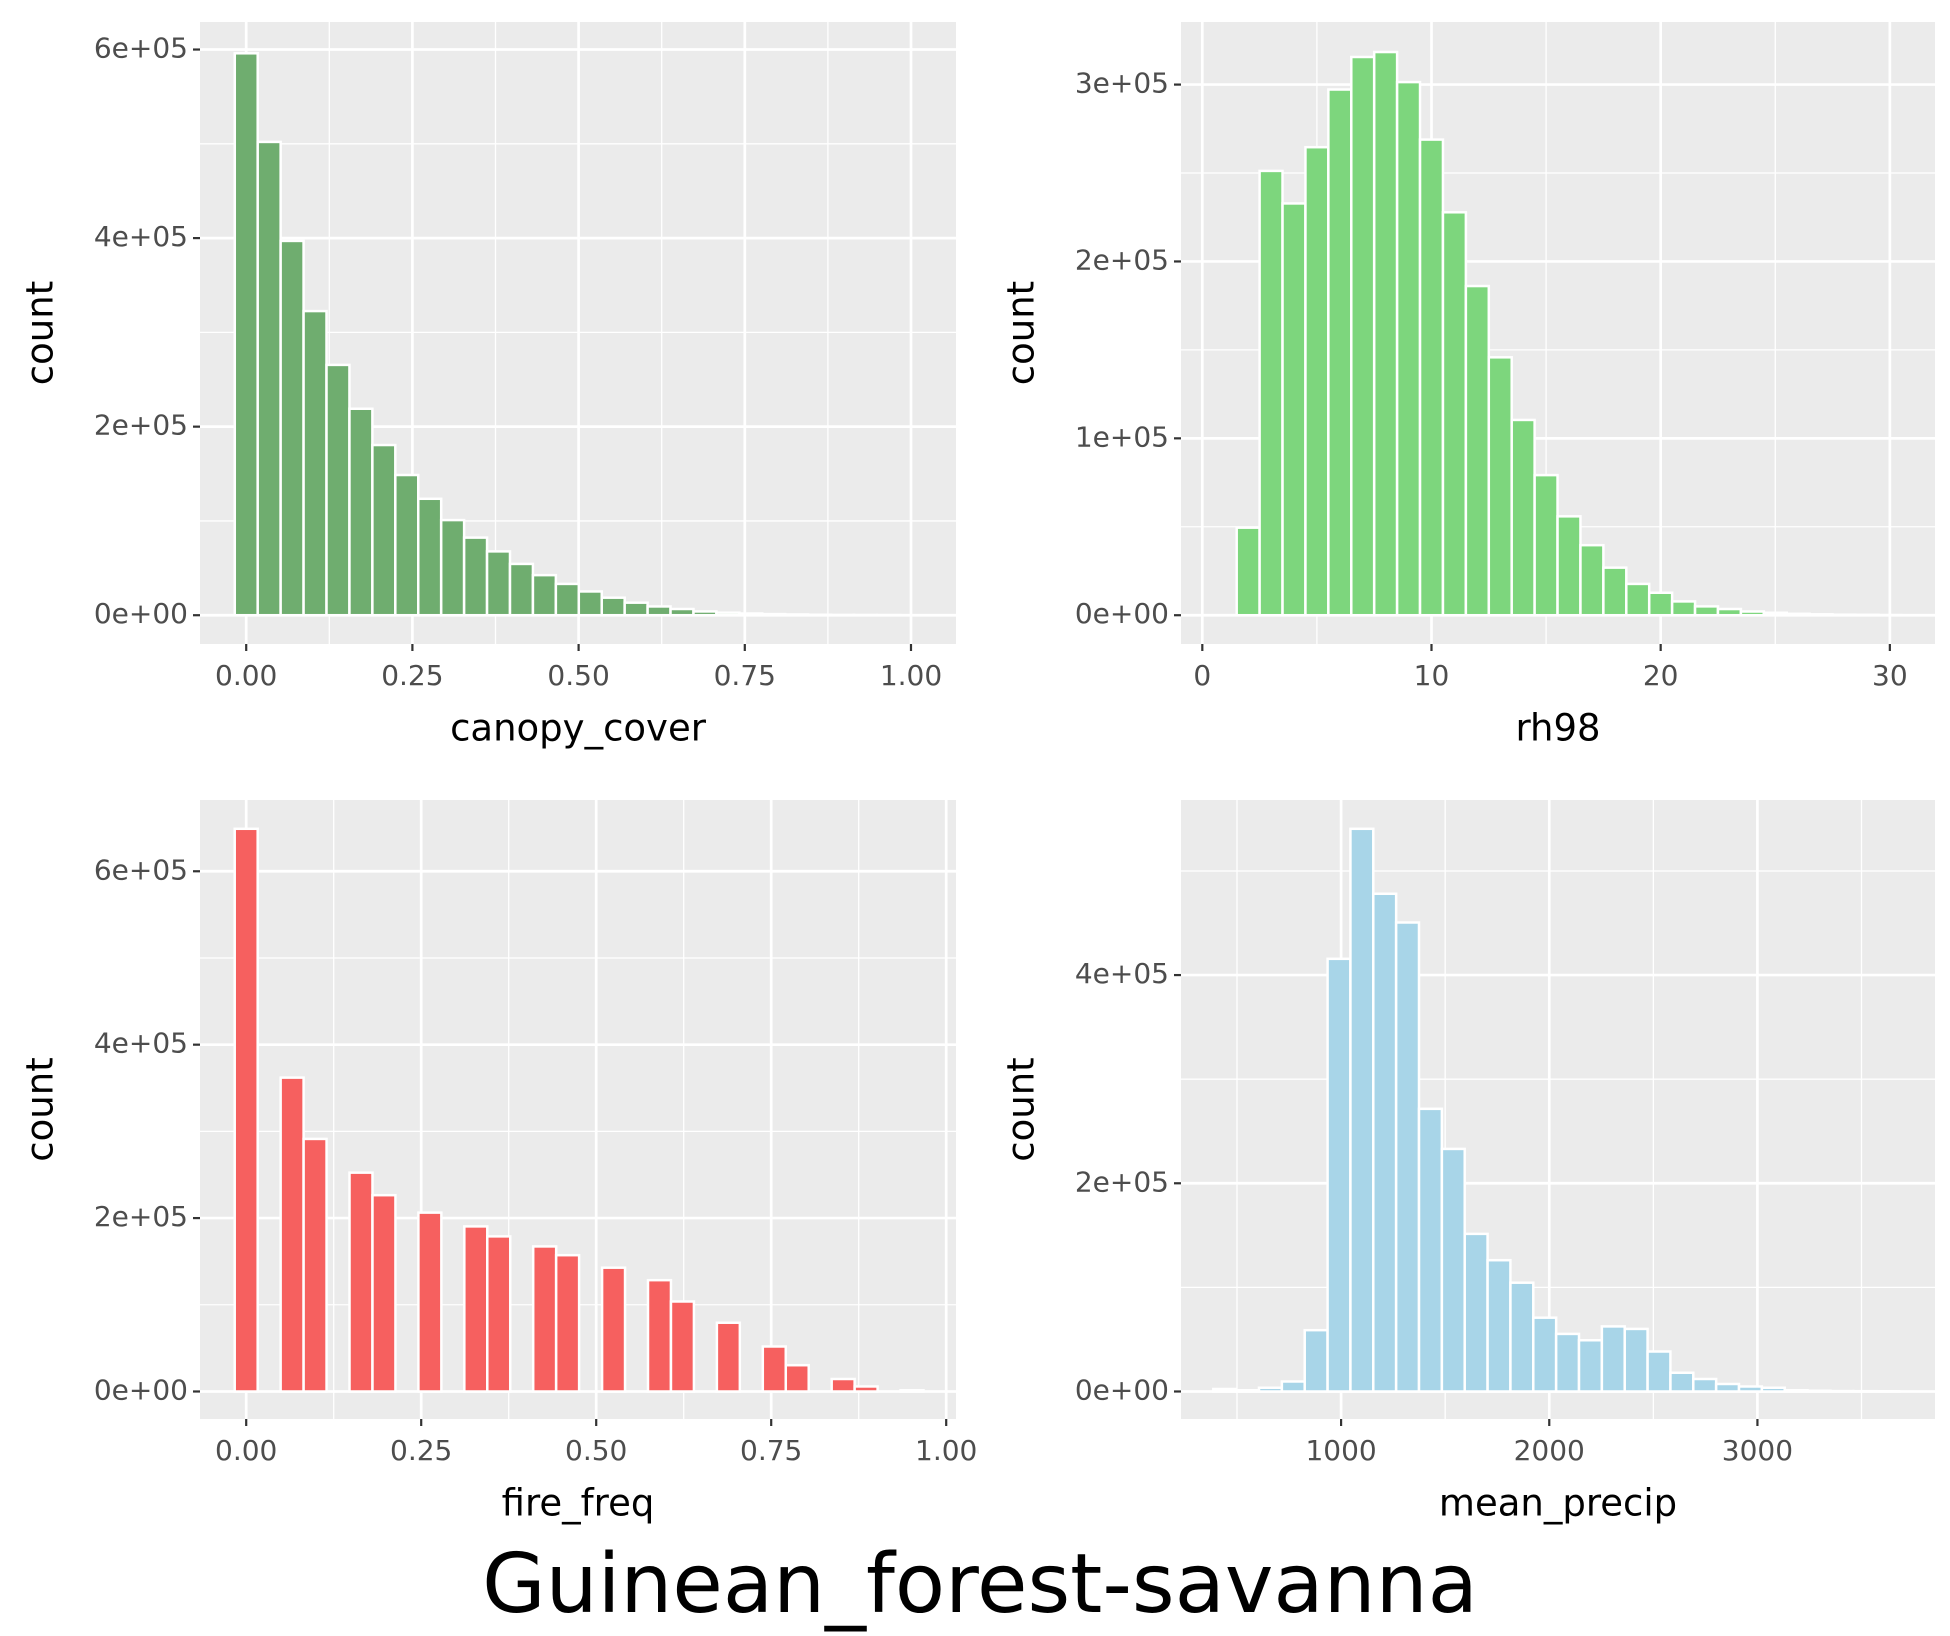  What do you see at coordinates (578, 1503) in the screenshot?
I see `x-axis-title: fire_freq` at bounding box center [578, 1503].